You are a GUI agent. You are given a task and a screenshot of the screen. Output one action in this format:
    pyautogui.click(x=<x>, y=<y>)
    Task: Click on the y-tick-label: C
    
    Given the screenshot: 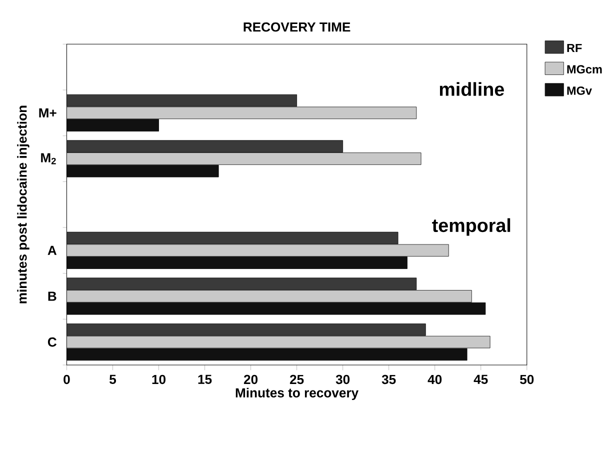 What is the action you would take?
    pyautogui.click(x=52, y=342)
    